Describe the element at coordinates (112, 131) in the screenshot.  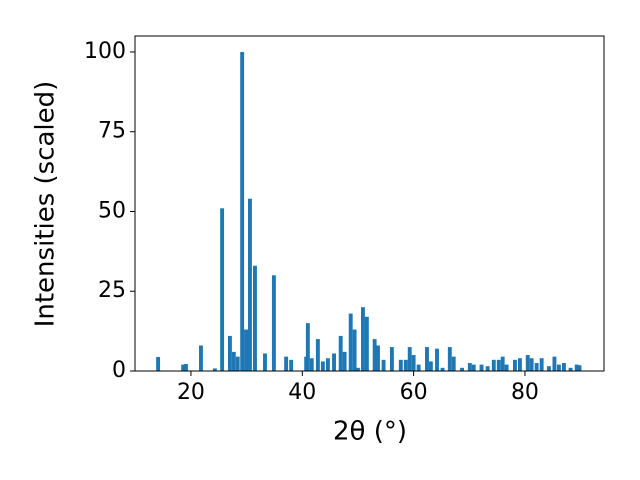
I see `y-tick-label: 75` at that location.